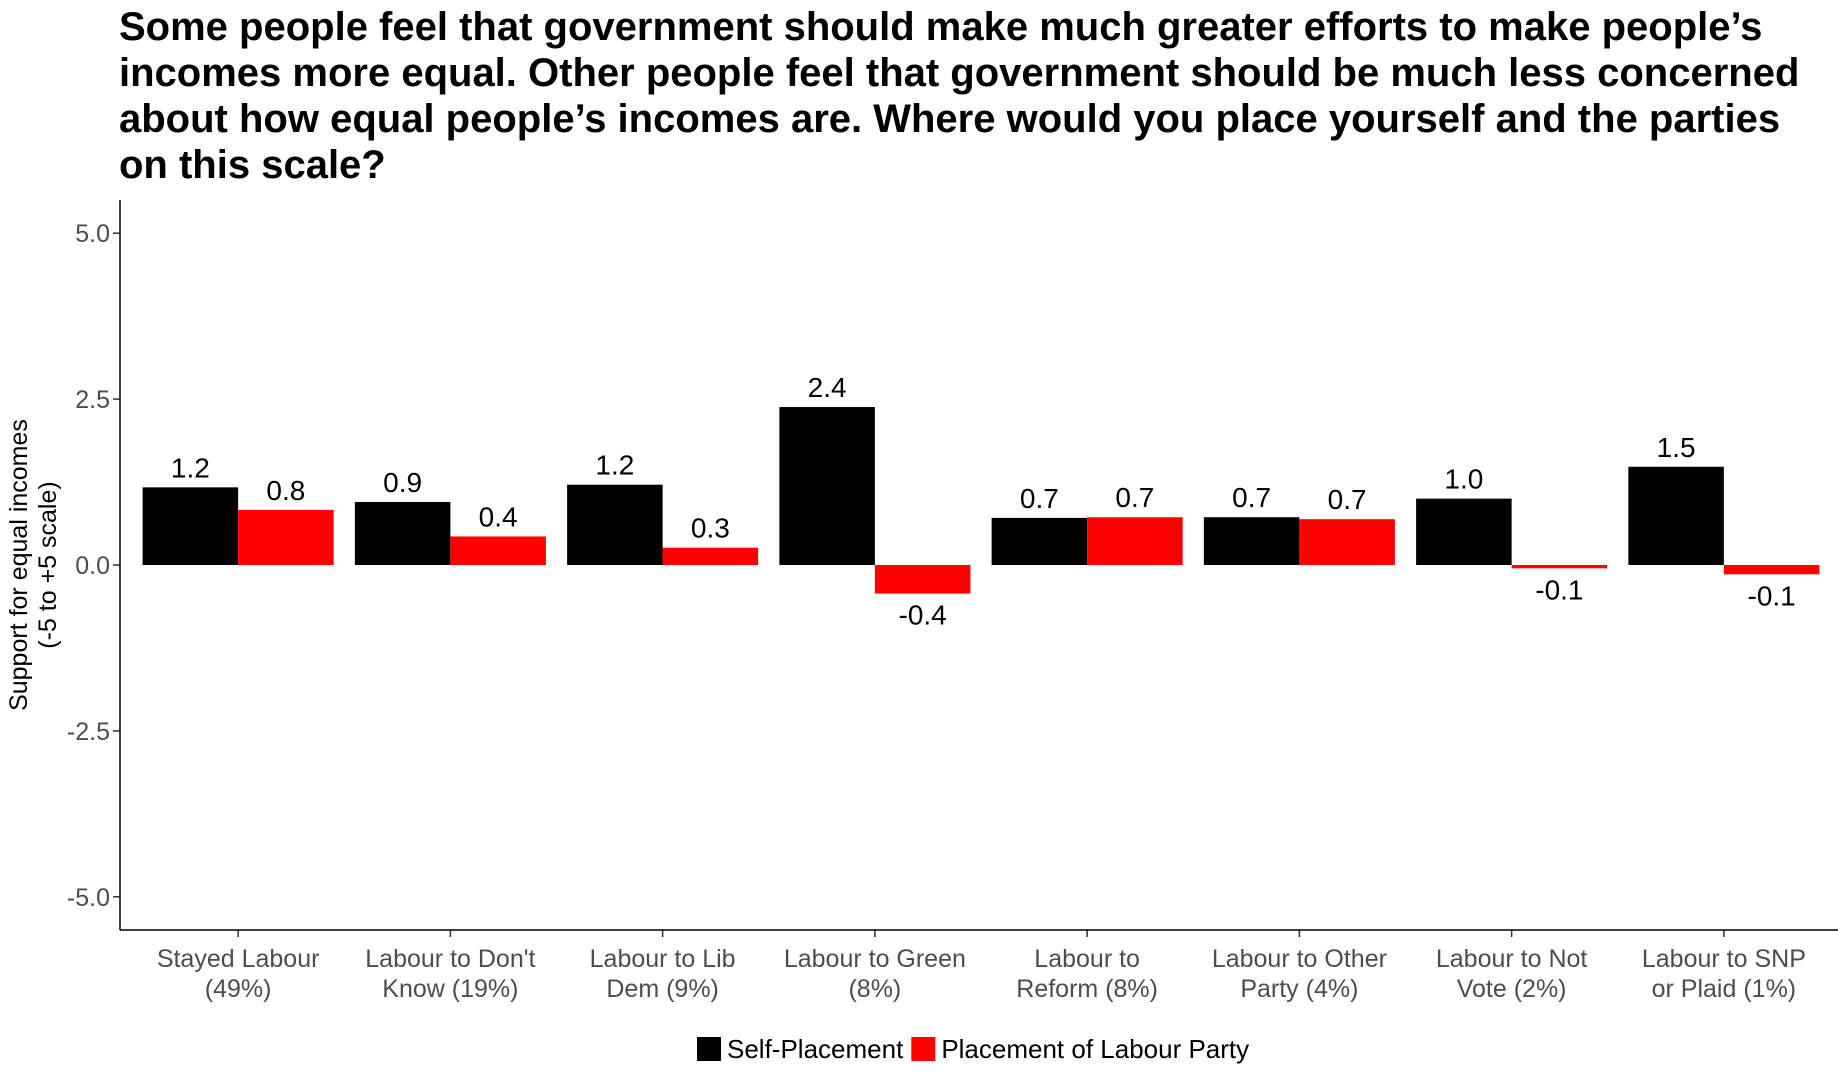 This screenshot has height=1080, width=1838. Describe the element at coordinates (1299, 989) in the screenshot. I see `x-tick-label: Party (4%)` at that location.